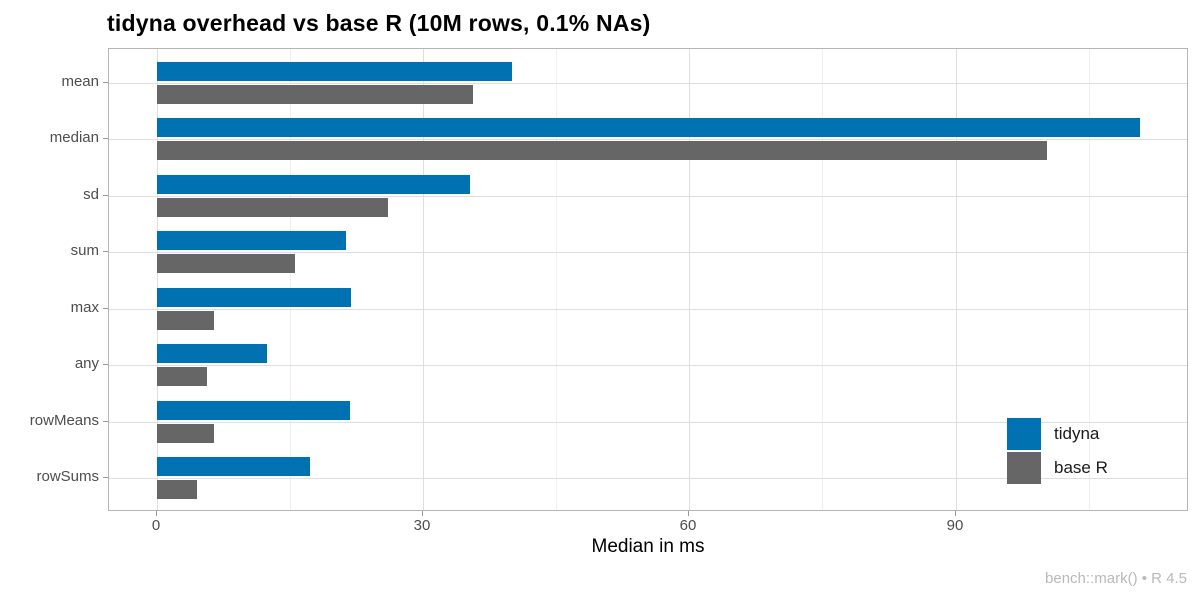 The height and width of the screenshot is (600, 1200). What do you see at coordinates (105, 251) in the screenshot?
I see `y-tick-sum` at bounding box center [105, 251].